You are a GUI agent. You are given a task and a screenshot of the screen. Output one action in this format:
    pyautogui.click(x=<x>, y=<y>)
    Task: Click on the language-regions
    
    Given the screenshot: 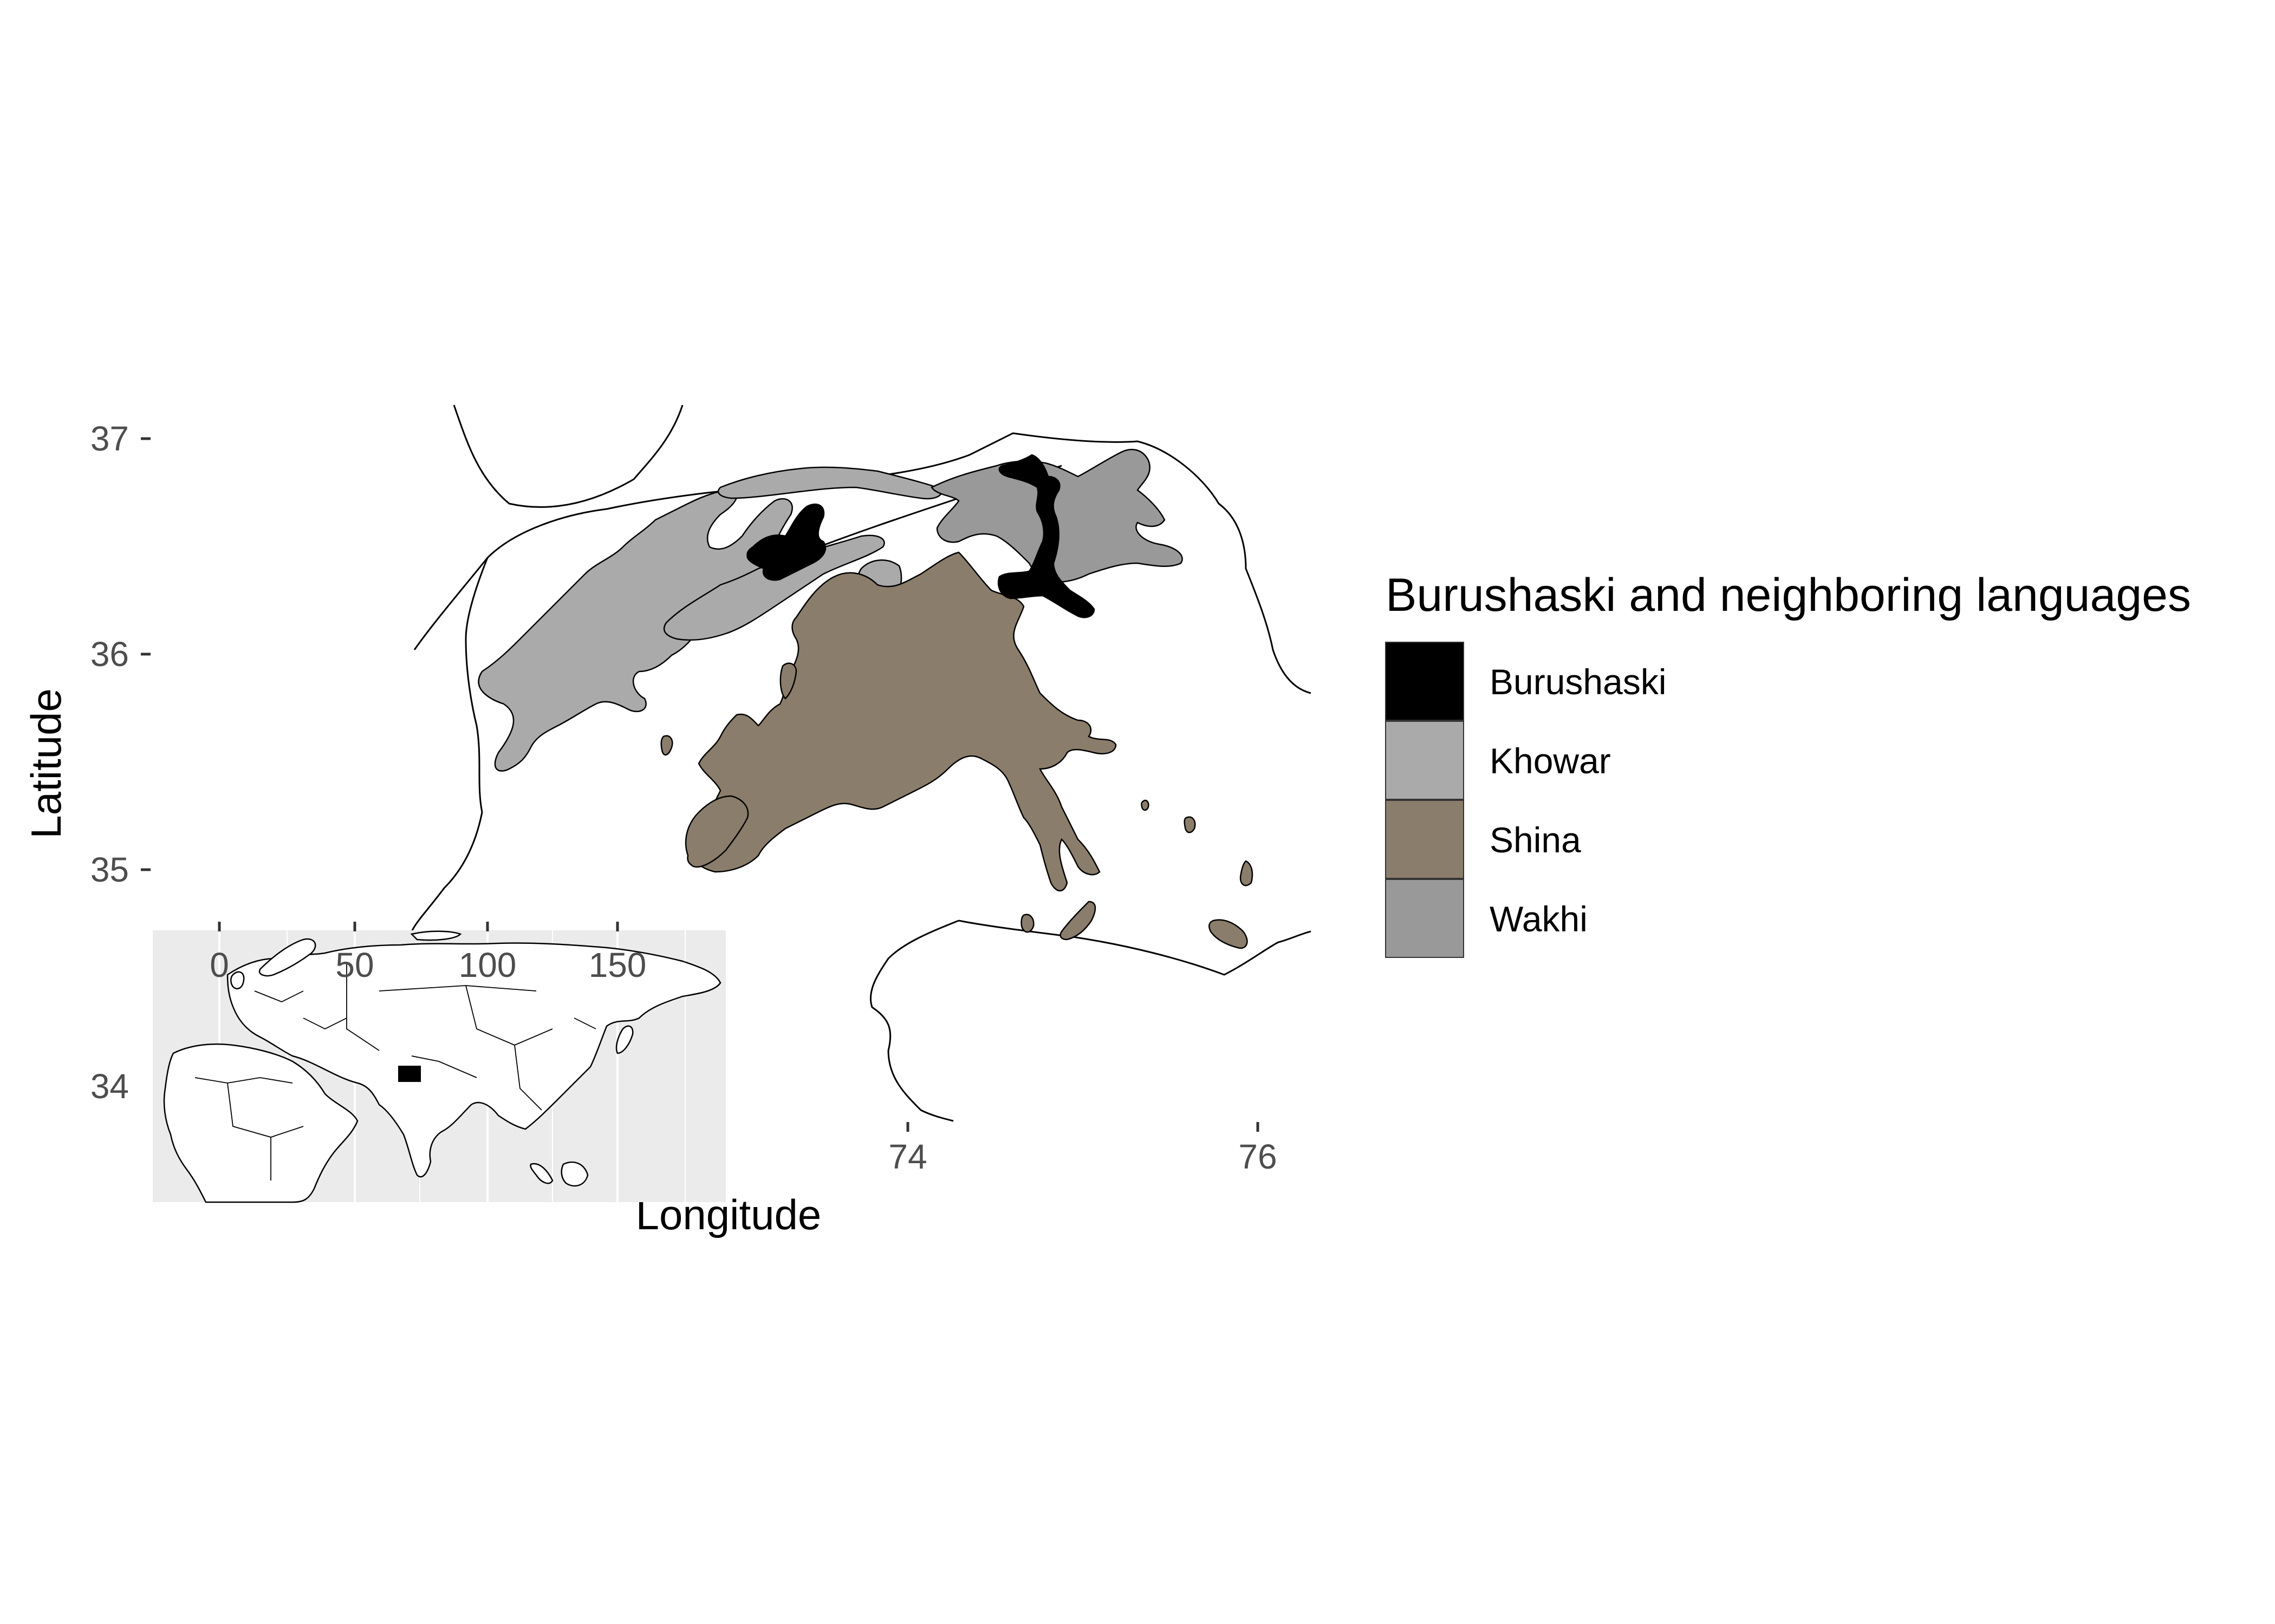 What is the action you would take?
    pyautogui.click(x=865, y=698)
    